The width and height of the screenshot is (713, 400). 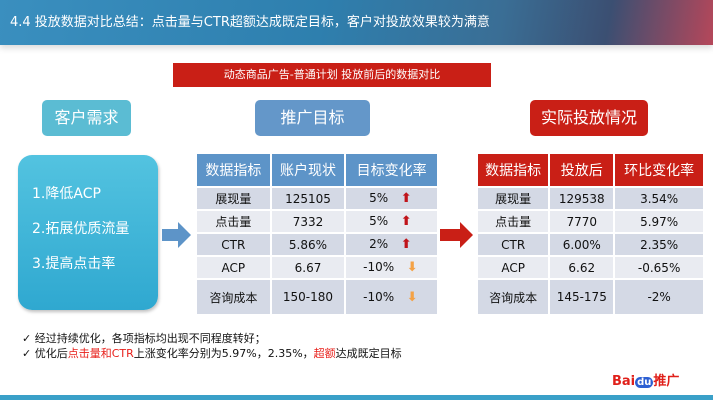 What do you see at coordinates (308, 170) in the screenshot?
I see `column-header: 账户现状` at bounding box center [308, 170].